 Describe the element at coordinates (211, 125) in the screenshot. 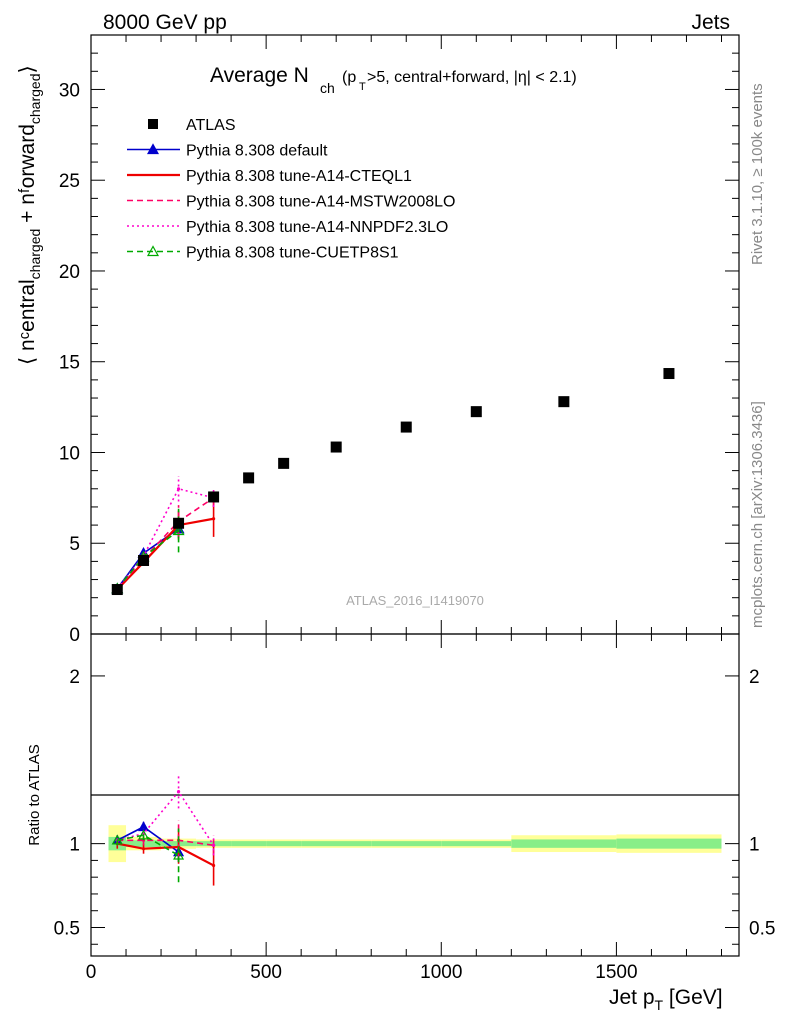

I see `legend-label-data: ATLAS` at that location.